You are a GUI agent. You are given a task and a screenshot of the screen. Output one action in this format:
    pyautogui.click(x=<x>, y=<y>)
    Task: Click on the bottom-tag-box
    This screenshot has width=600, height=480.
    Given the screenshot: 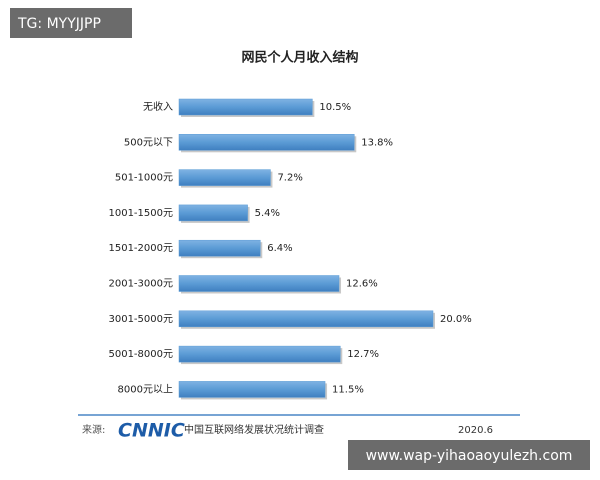 What is the action you would take?
    pyautogui.click(x=469, y=455)
    